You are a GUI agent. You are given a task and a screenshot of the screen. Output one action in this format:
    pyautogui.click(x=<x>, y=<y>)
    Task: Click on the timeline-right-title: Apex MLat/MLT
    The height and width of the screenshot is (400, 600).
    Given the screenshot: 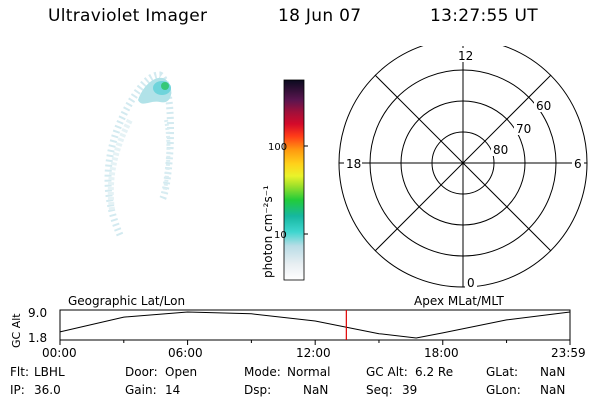 What is the action you would take?
    pyautogui.click(x=459, y=301)
    